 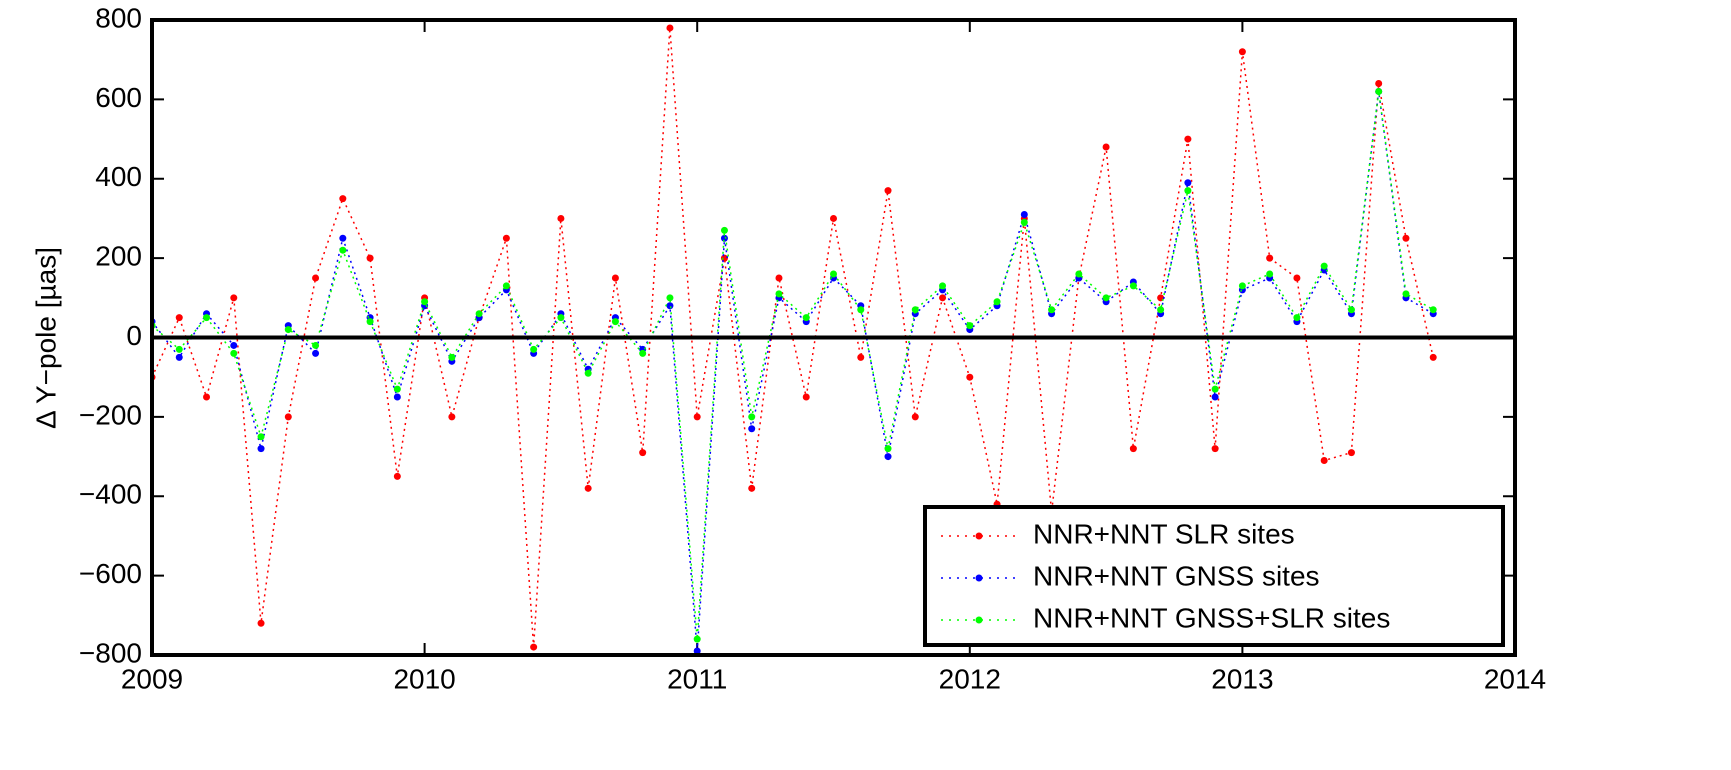 What do you see at coordinates (110, 573) in the screenshot?
I see `y-tick-label: −600` at bounding box center [110, 573].